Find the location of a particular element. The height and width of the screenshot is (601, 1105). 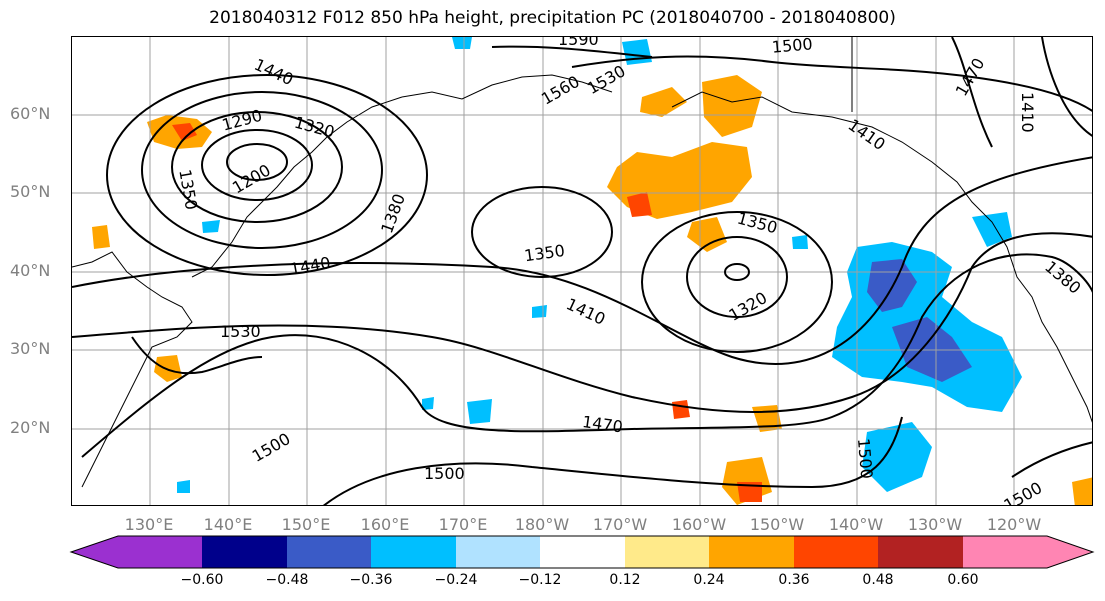

lon-label-140w: 140°W is located at coordinates (856, 524).